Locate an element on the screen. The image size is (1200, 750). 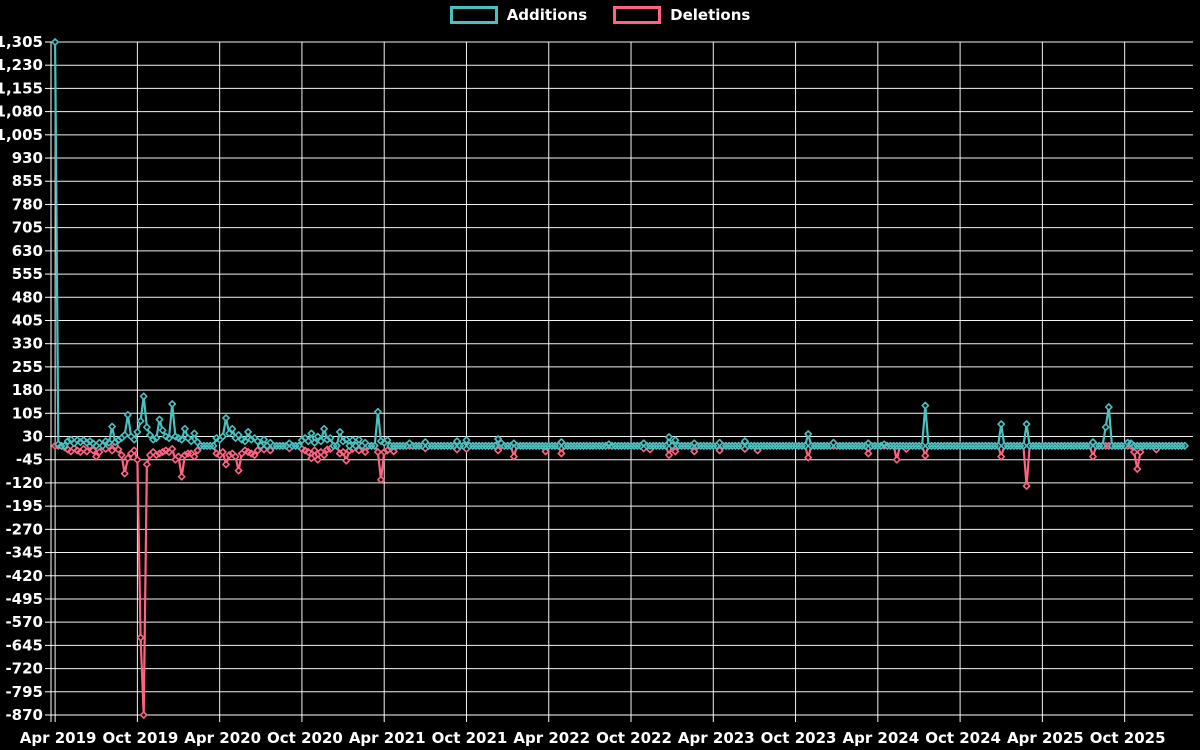
legend-label-deletions: Deletions is located at coordinates (710, 14).